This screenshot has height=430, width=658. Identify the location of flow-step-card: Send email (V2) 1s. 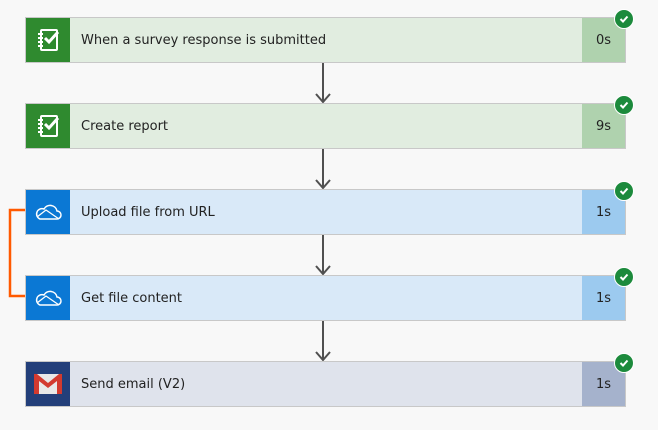
(329, 380).